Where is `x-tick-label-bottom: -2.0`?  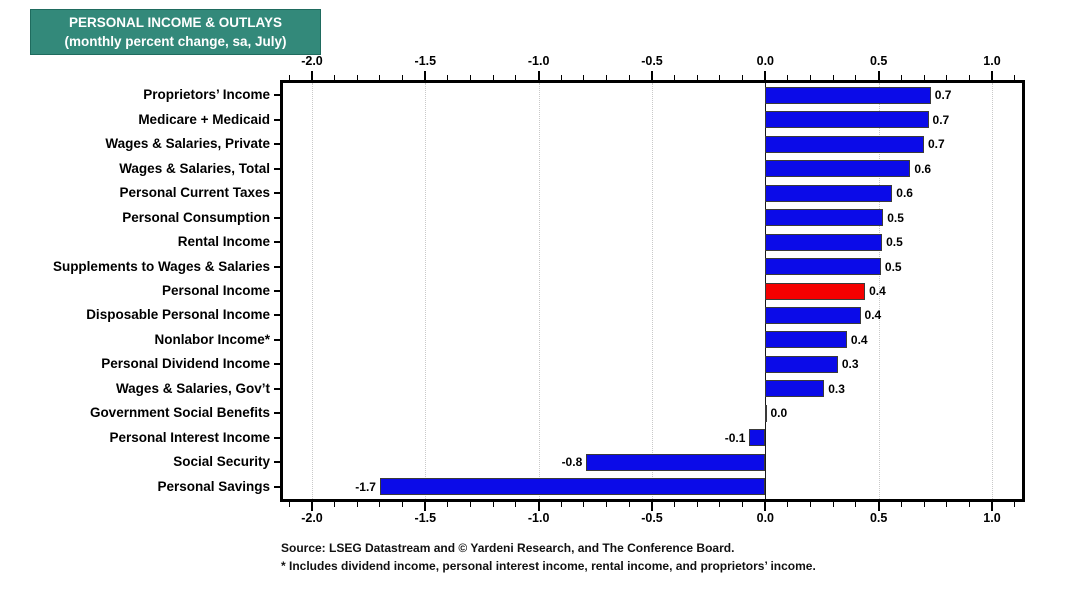 x-tick-label-bottom: -2.0 is located at coordinates (312, 518).